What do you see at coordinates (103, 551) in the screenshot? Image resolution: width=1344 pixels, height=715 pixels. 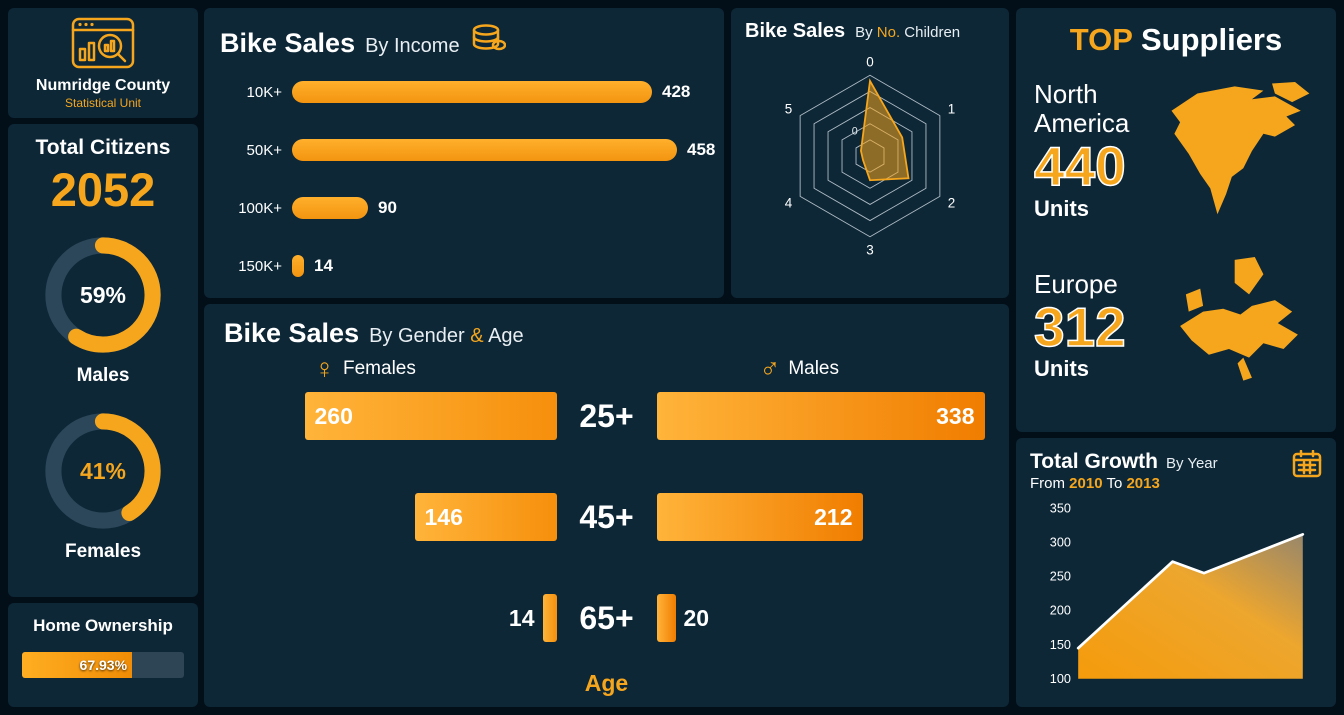 I see `females-gauge-label: Females` at bounding box center [103, 551].